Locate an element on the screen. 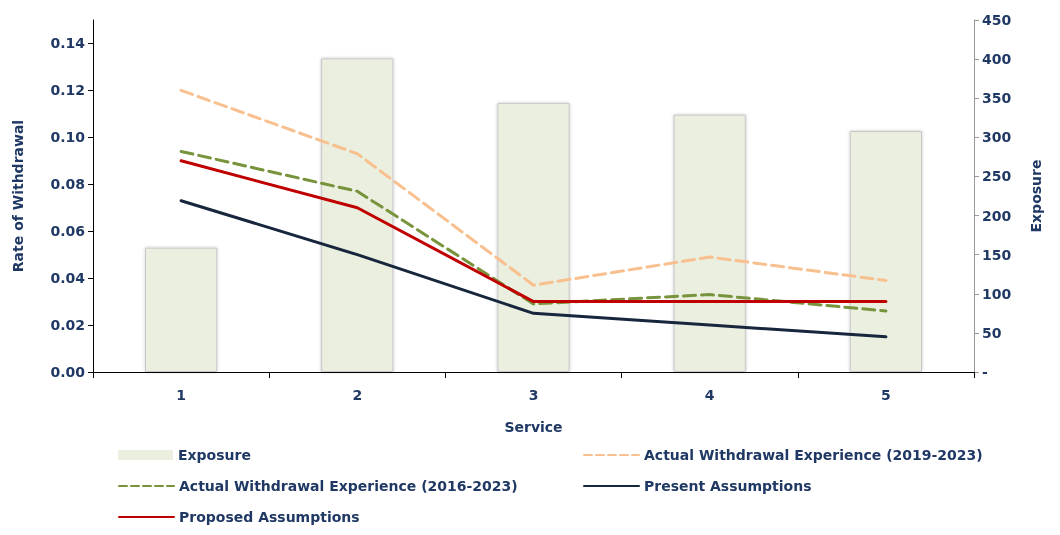 The width and height of the screenshot is (1060, 535). y2-tick-label: 450 is located at coordinates (997, 20).